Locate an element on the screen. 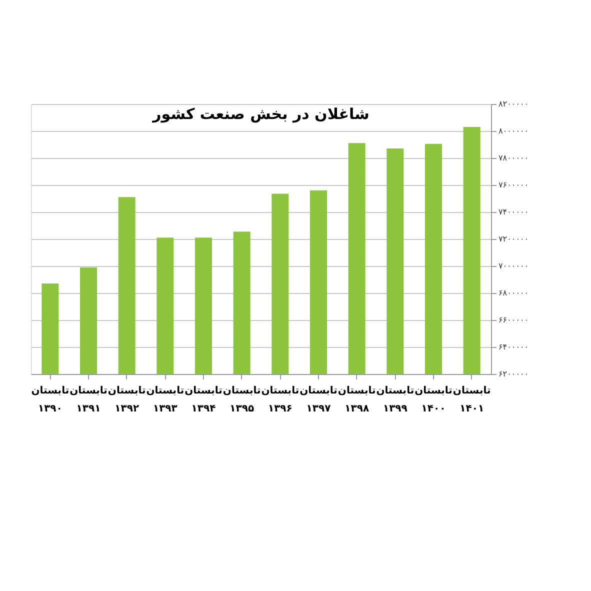  x-tick-label: تابستان ۱۳۹۸ is located at coordinates (357, 400).